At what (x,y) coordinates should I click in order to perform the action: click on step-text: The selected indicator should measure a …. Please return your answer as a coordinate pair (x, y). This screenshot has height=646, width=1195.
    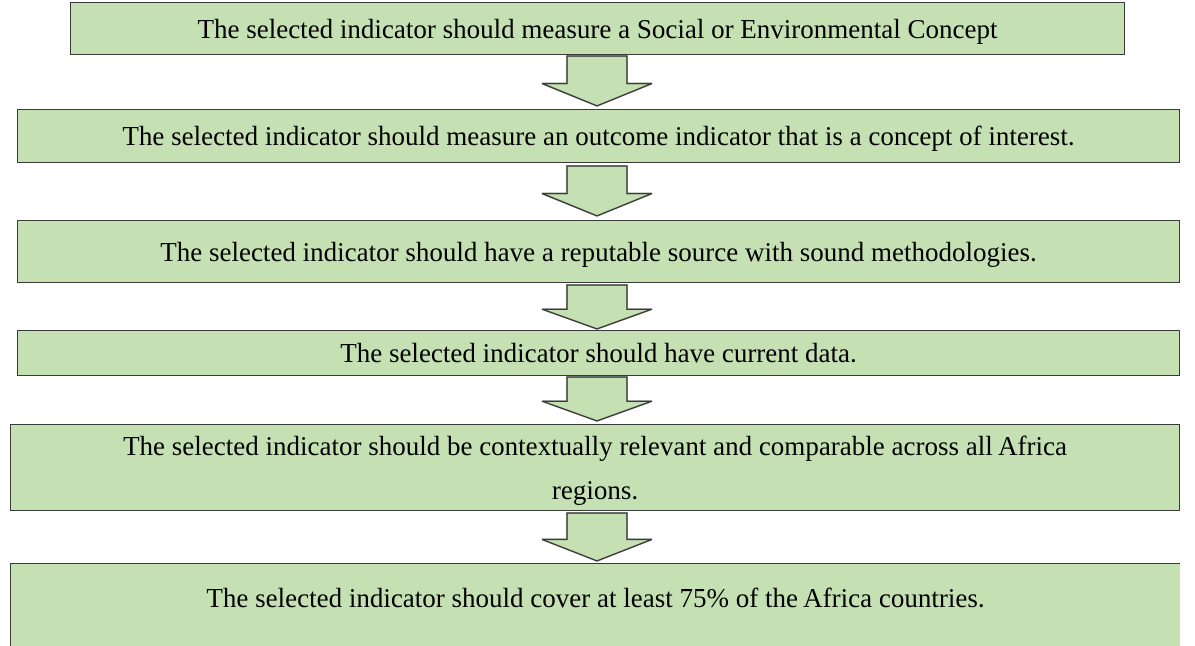
    Looking at the image, I should click on (597, 28).